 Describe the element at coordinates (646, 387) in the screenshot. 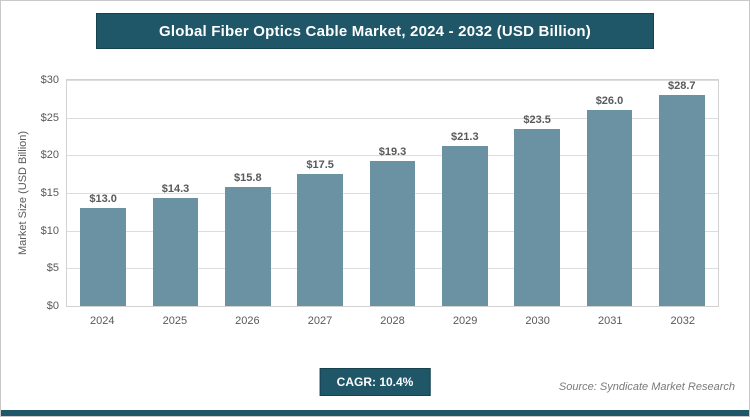

I see `source-note: Source: Syndicate Market Research` at that location.